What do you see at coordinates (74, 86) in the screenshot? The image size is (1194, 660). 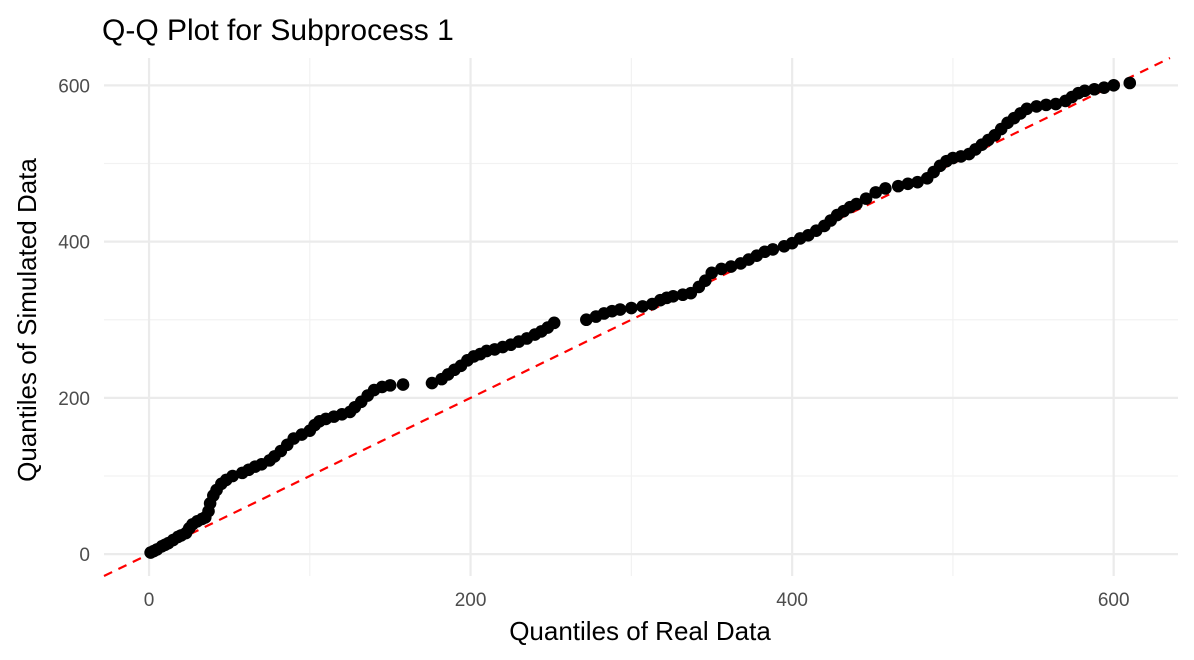 I see `y-tick-label: 600` at bounding box center [74, 86].